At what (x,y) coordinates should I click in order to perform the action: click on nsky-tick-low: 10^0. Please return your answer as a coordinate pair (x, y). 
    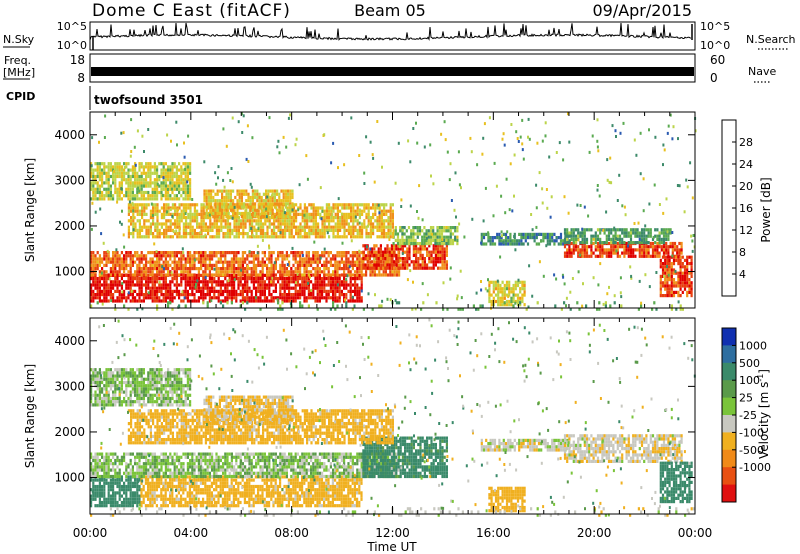
    Looking at the image, I should click on (72, 45).